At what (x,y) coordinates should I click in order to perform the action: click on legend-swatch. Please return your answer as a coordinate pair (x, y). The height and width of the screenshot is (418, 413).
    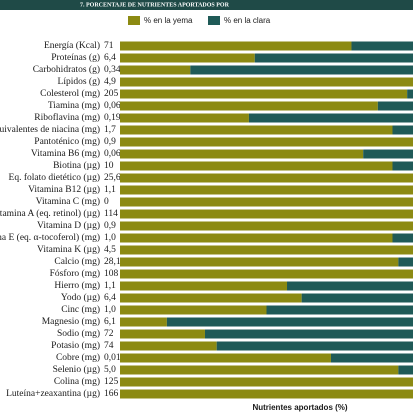
    Looking at the image, I should click on (214, 20).